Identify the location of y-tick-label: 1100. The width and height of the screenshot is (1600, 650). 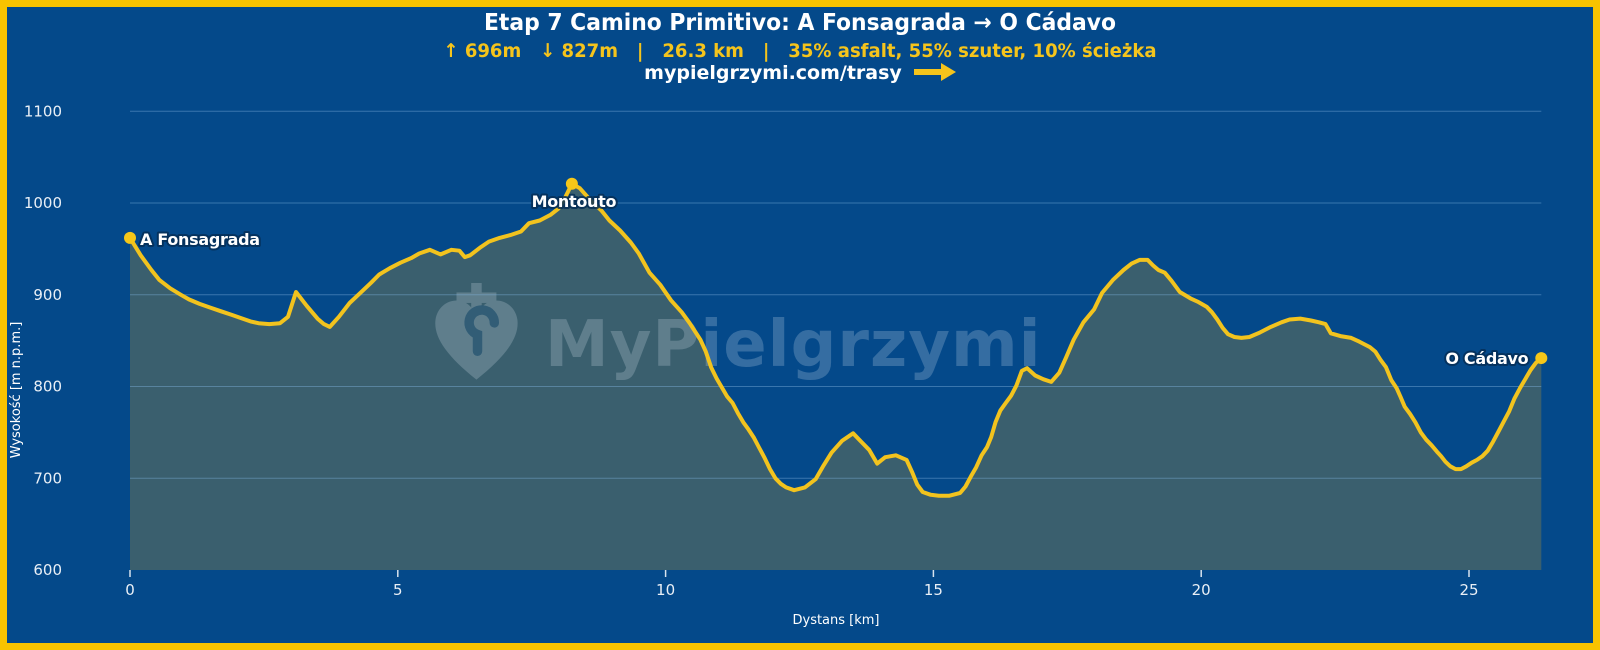
(43, 111).